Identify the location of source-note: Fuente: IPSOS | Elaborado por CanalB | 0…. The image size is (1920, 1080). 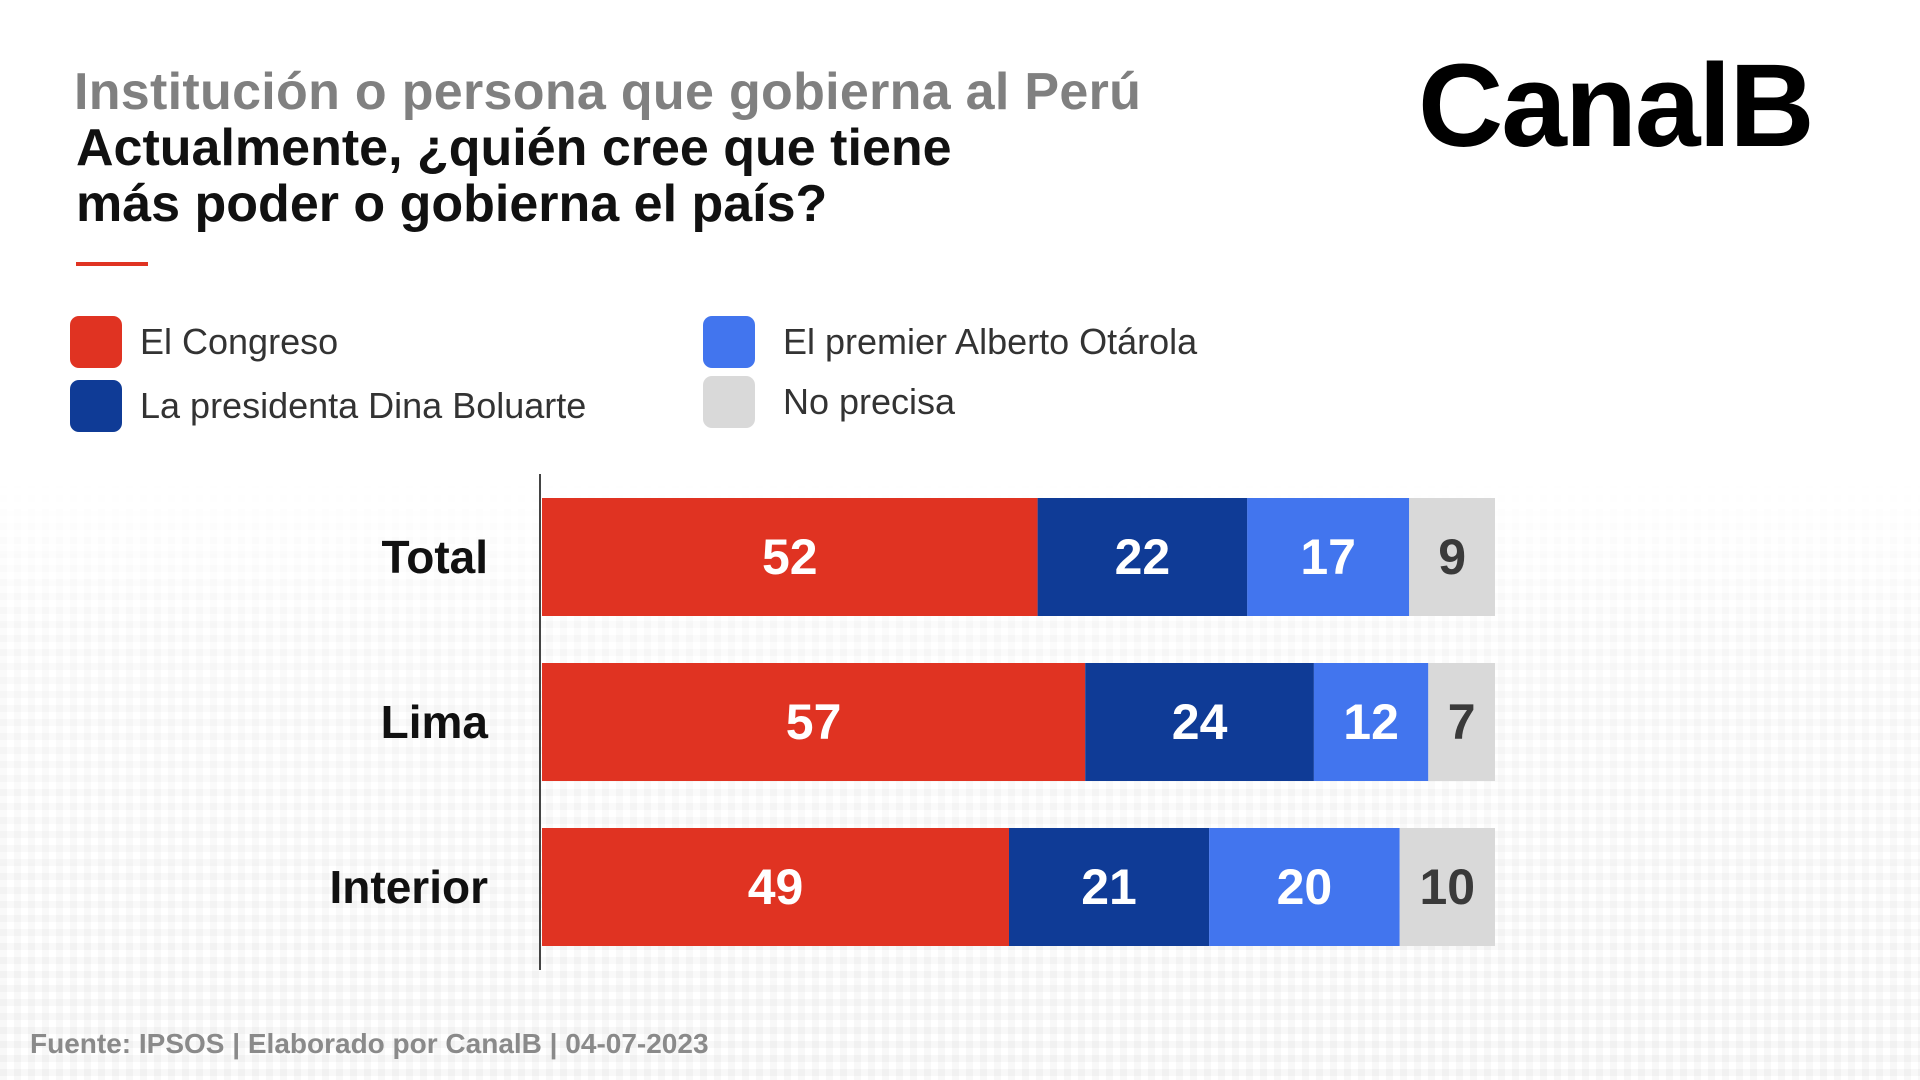
(369, 1043).